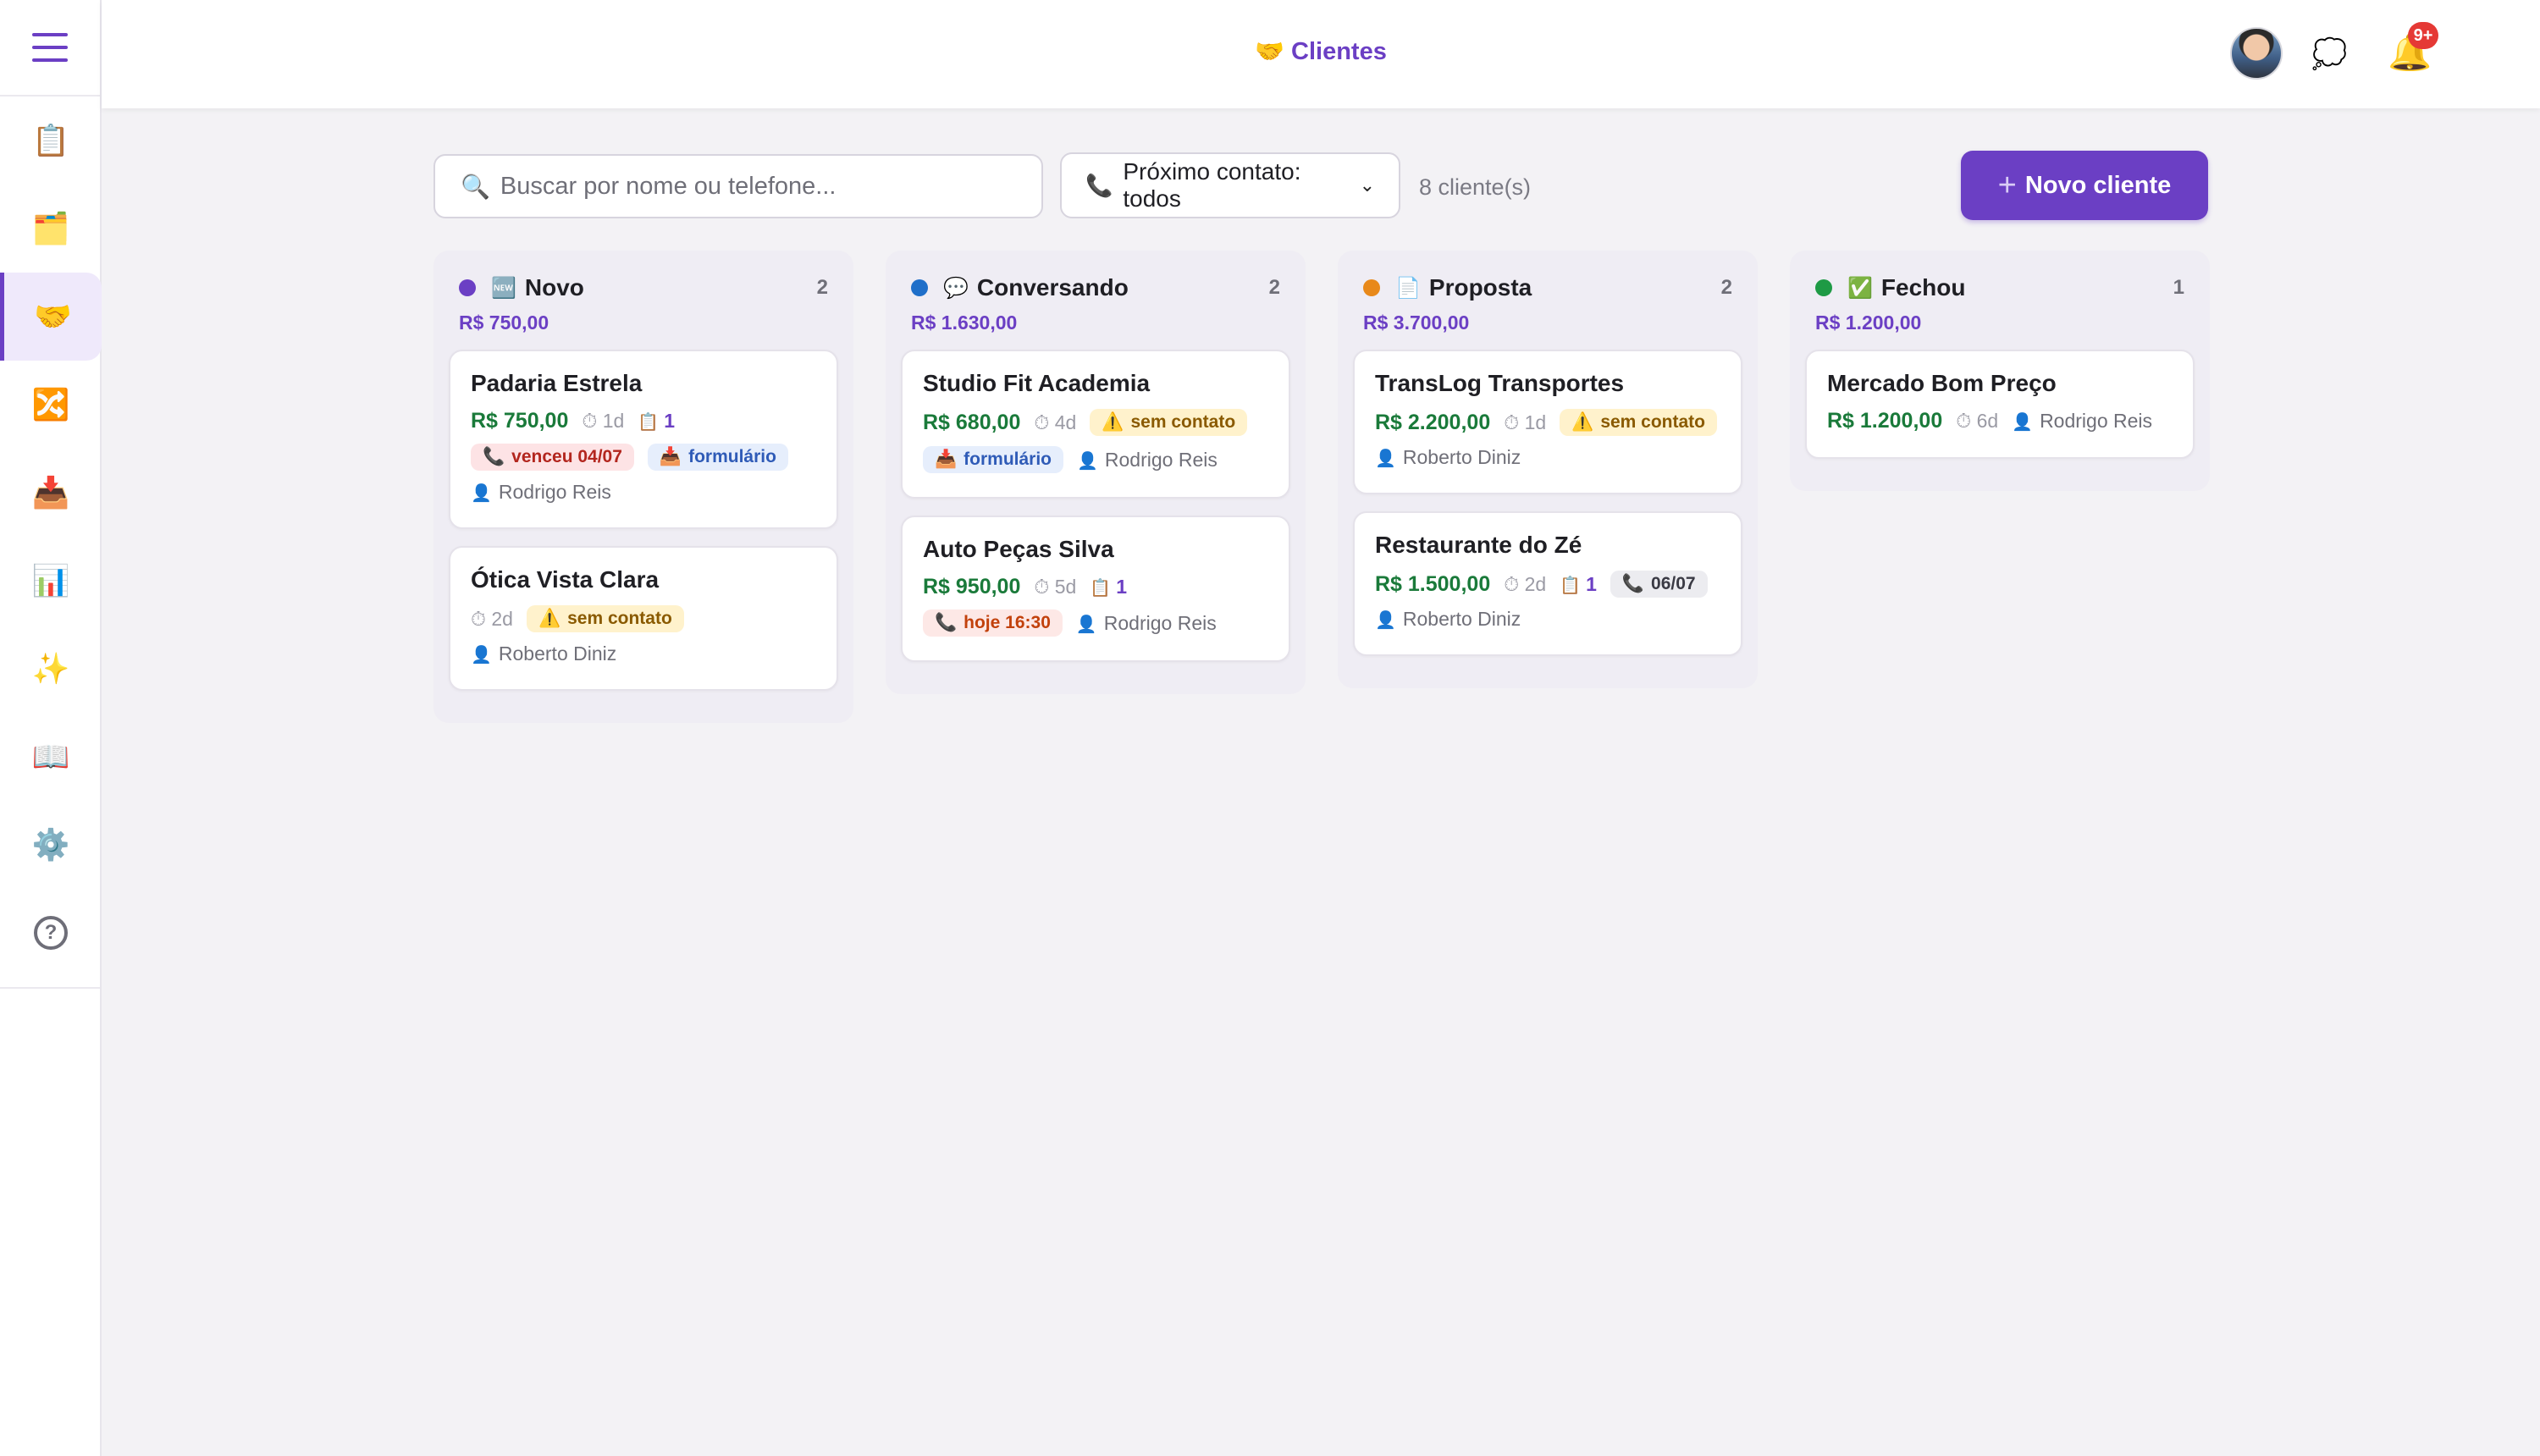  What do you see at coordinates (1055, 587) in the screenshot?
I see `days-since: ⏱ 5d` at bounding box center [1055, 587].